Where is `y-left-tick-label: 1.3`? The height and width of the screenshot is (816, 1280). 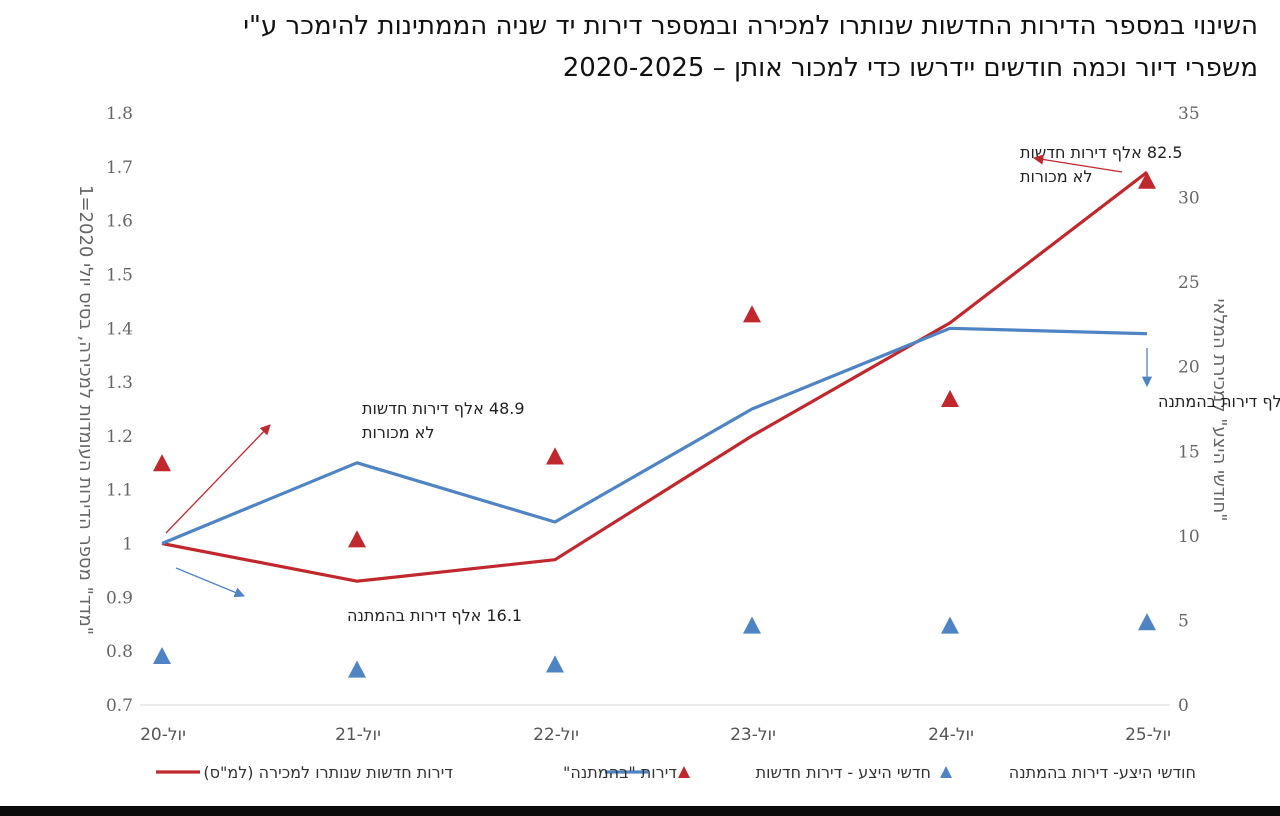
y-left-tick-label: 1.3 is located at coordinates (119, 383).